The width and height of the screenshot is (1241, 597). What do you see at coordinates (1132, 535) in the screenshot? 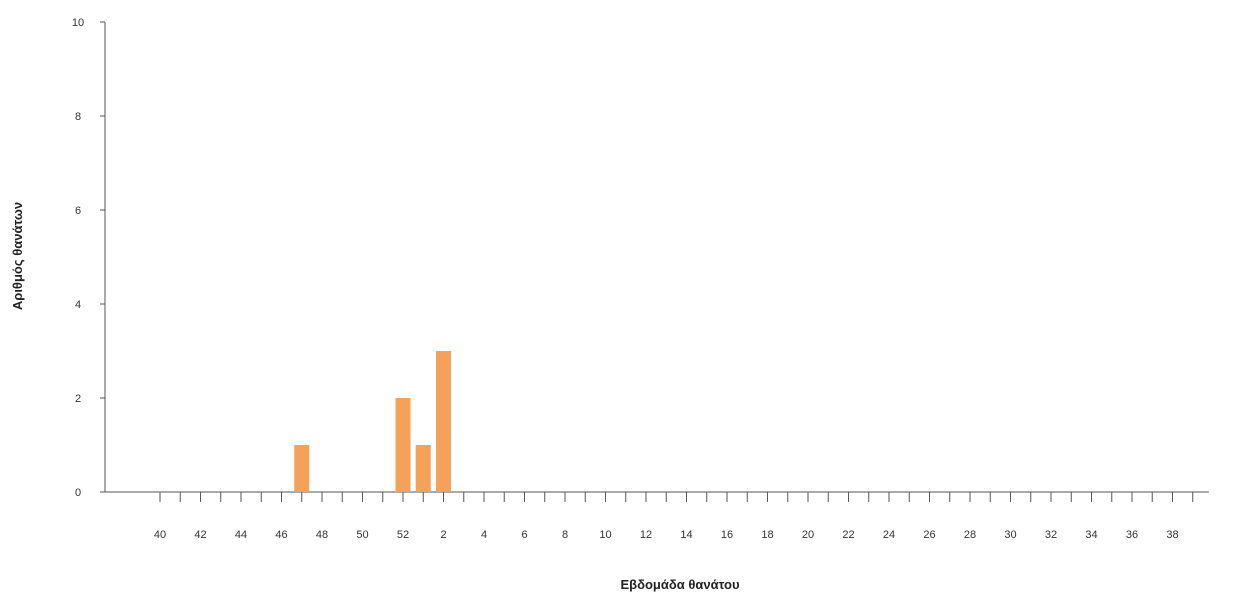
I see `x-tick-label: 36` at bounding box center [1132, 535].